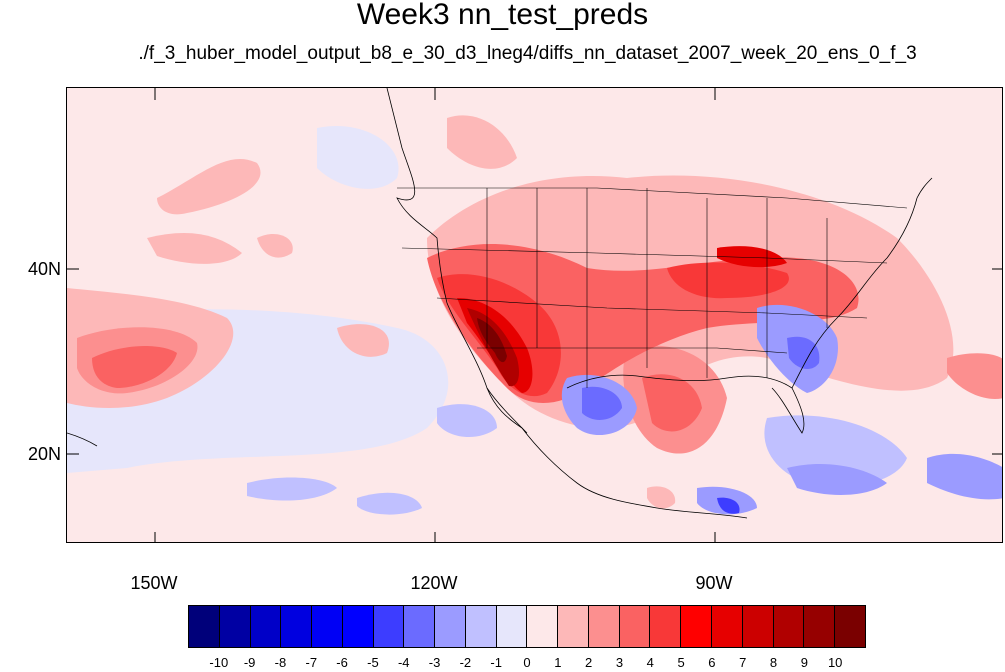 The width and height of the screenshot is (1005, 672). I want to click on colorbar-tick-label: -7, so click(311, 662).